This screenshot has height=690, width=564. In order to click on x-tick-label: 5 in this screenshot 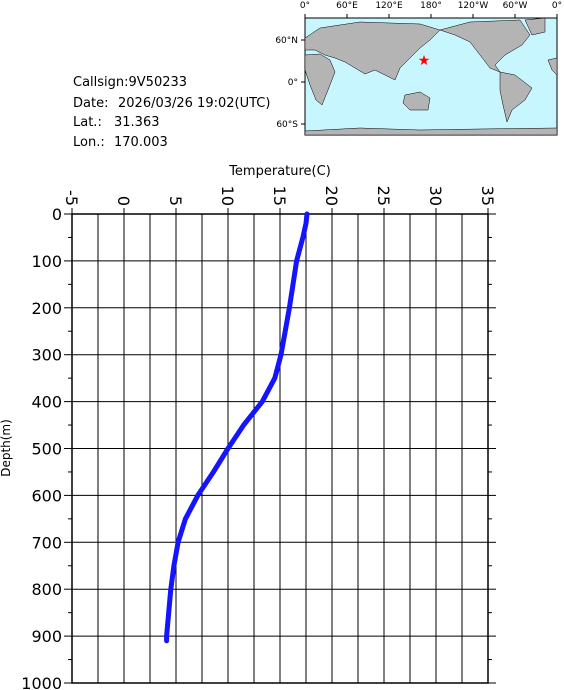, I will do `click(175, 201)`.